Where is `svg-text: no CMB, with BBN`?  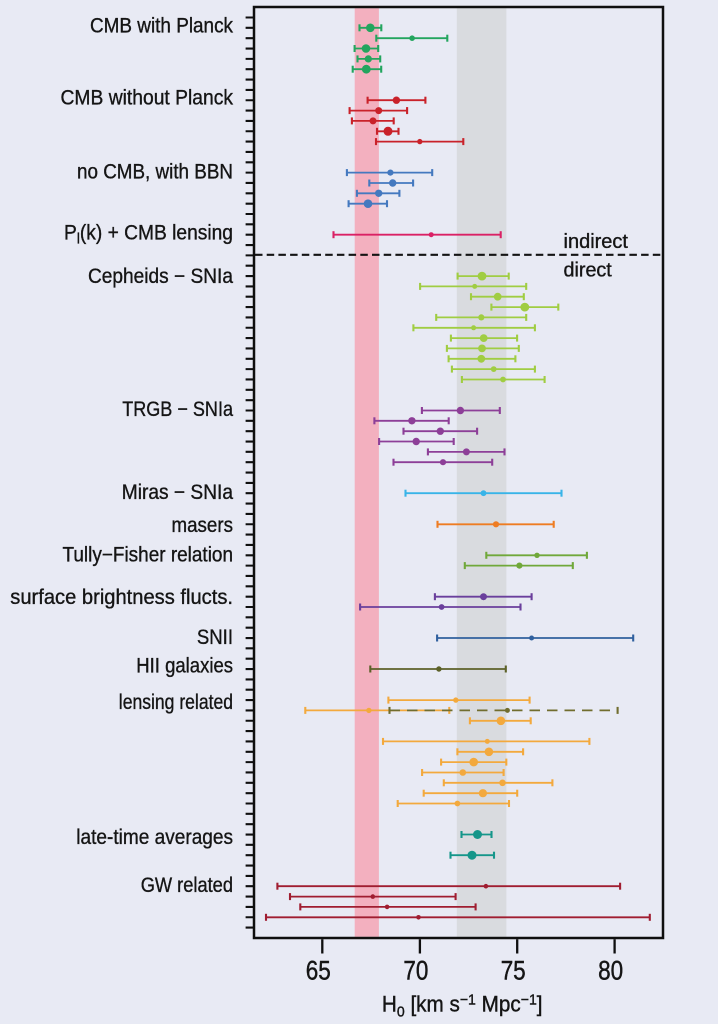 svg-text: no CMB, with BBN is located at coordinates (155, 171).